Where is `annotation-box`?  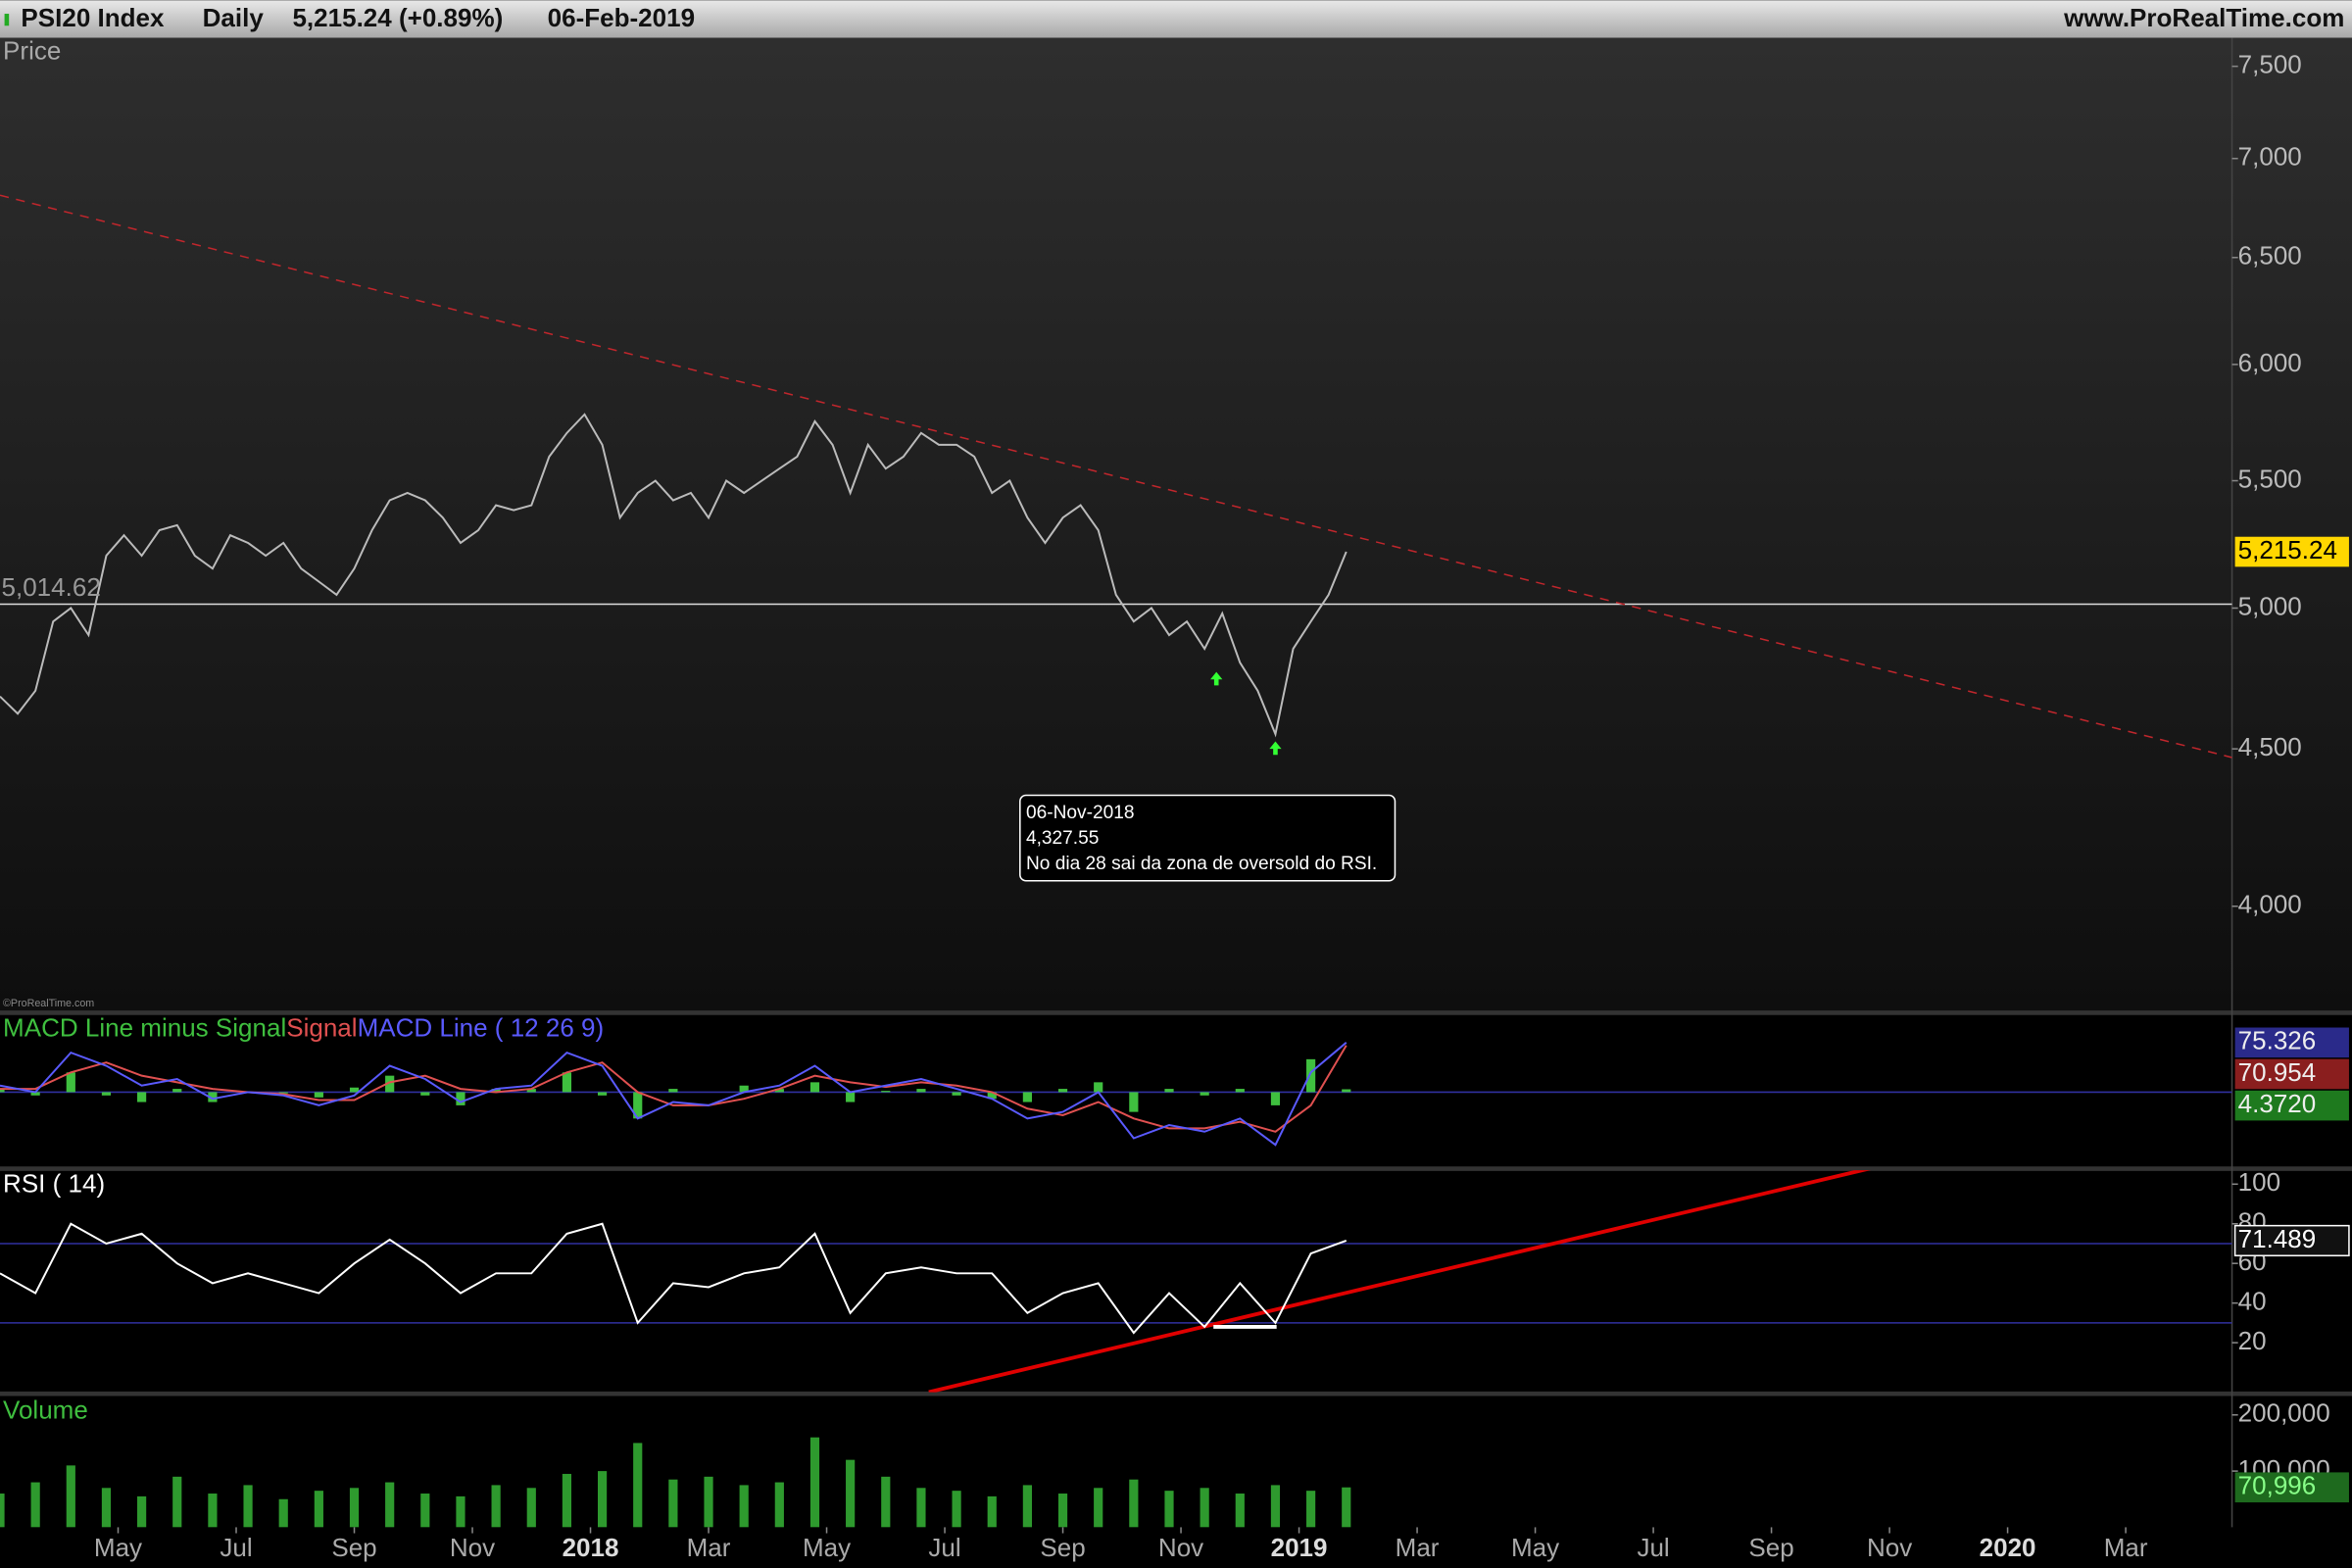
annotation-box is located at coordinates (1207, 838).